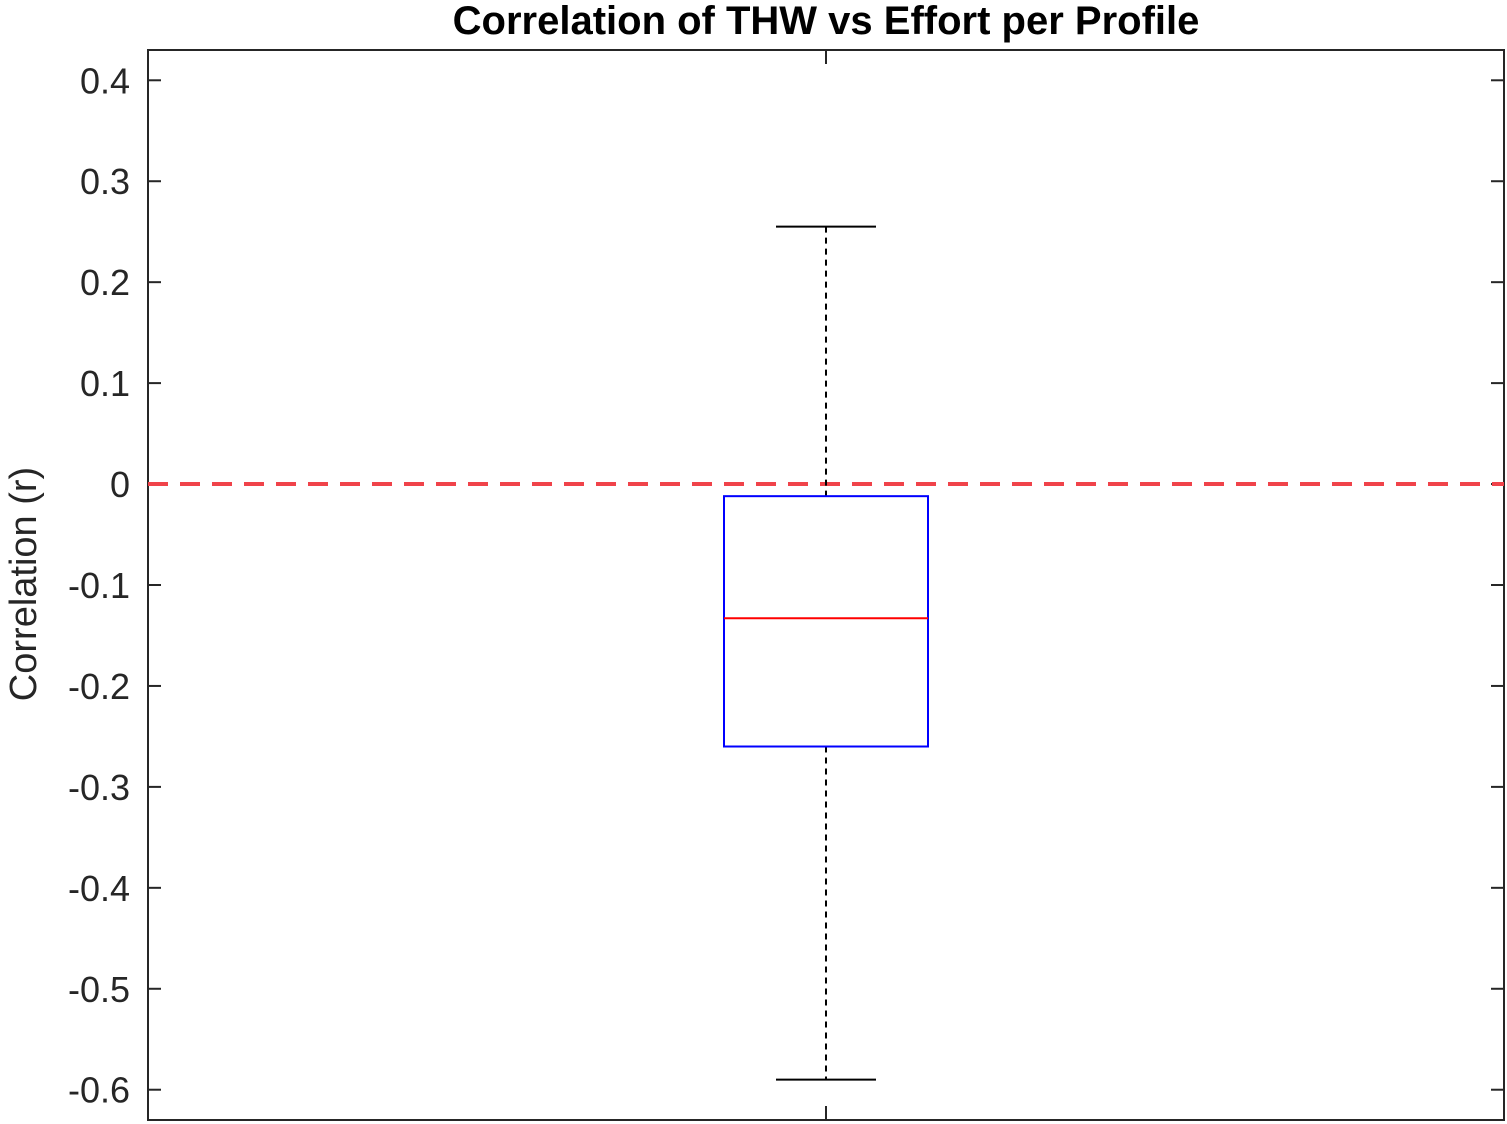  I want to click on box-group, so click(826, 653).